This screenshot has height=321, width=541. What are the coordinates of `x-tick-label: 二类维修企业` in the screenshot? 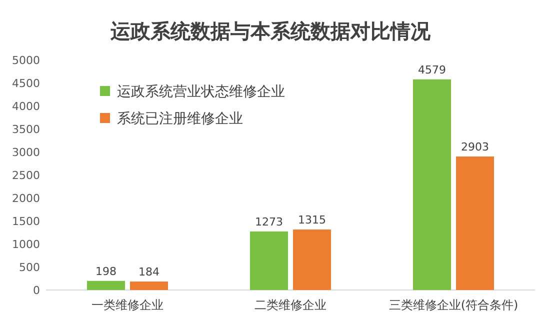 It's located at (290, 305).